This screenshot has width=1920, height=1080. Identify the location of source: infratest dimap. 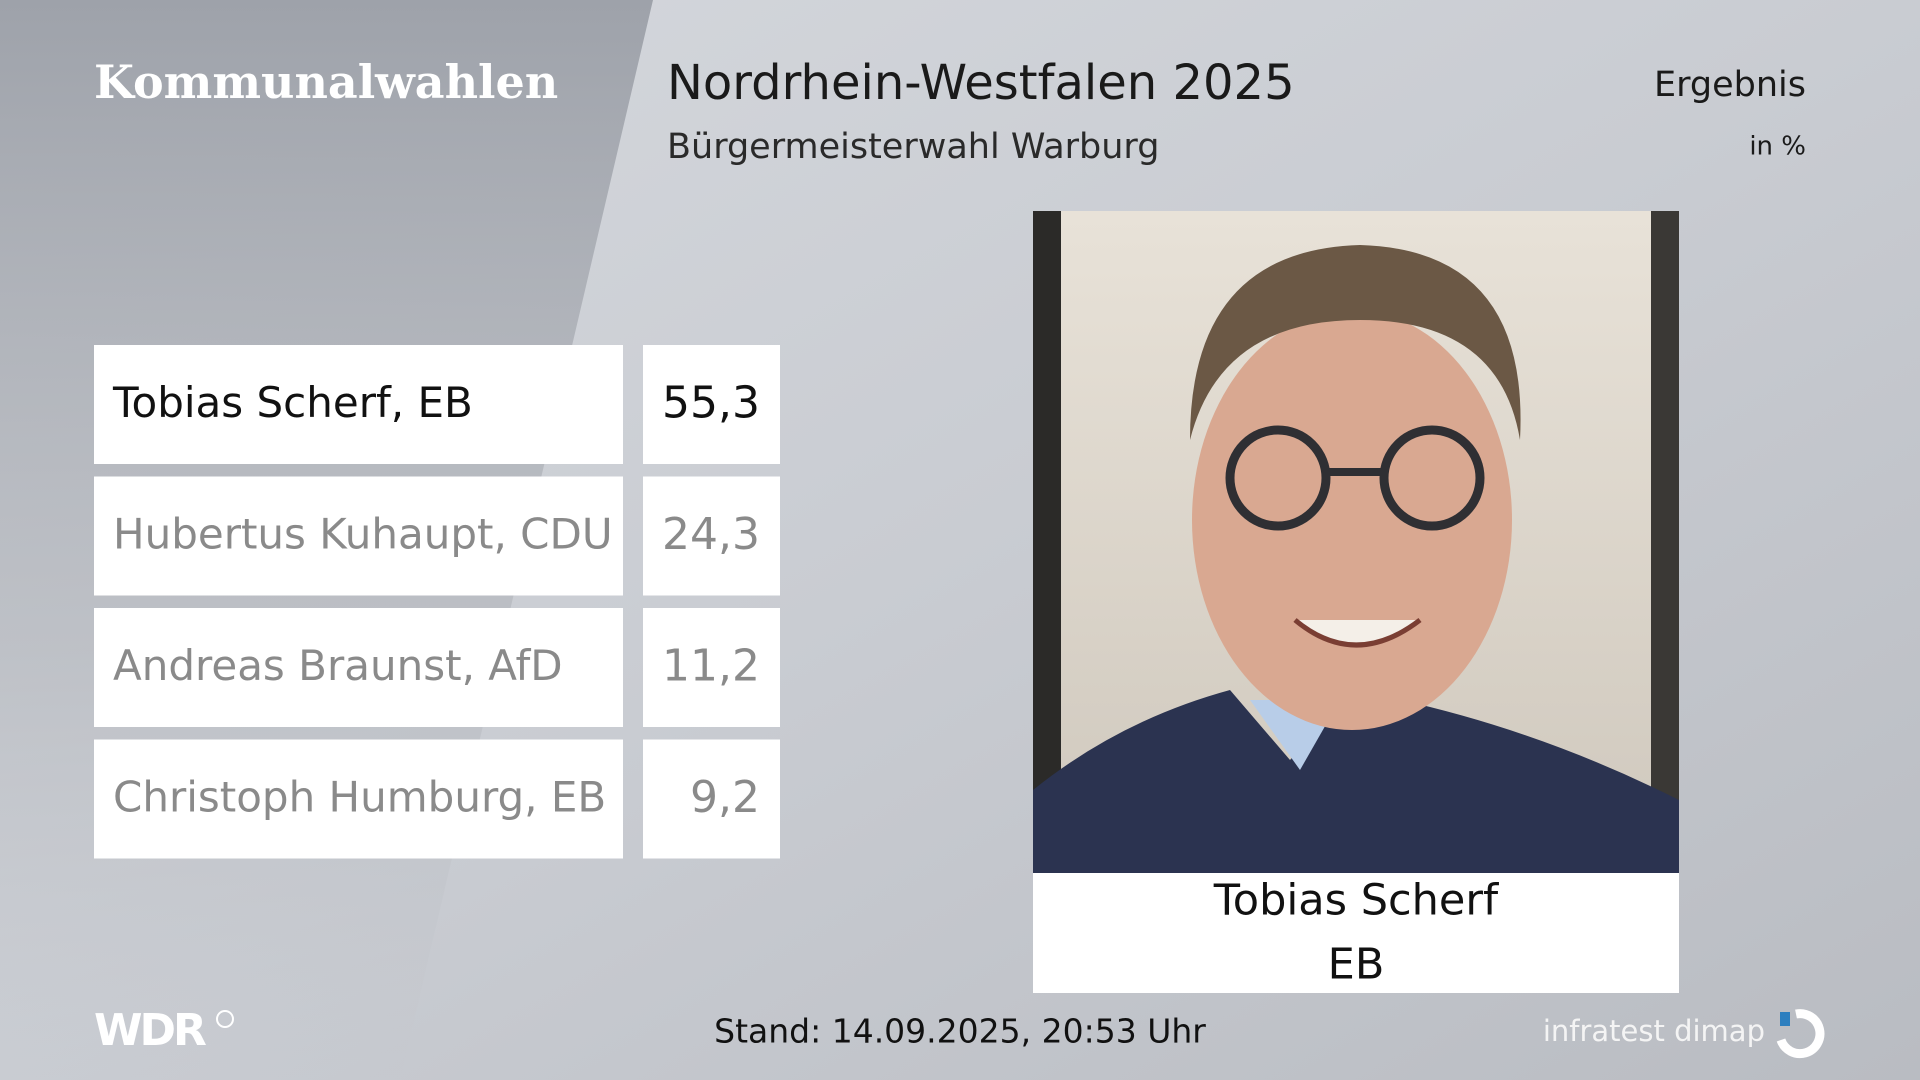
(1654, 1031).